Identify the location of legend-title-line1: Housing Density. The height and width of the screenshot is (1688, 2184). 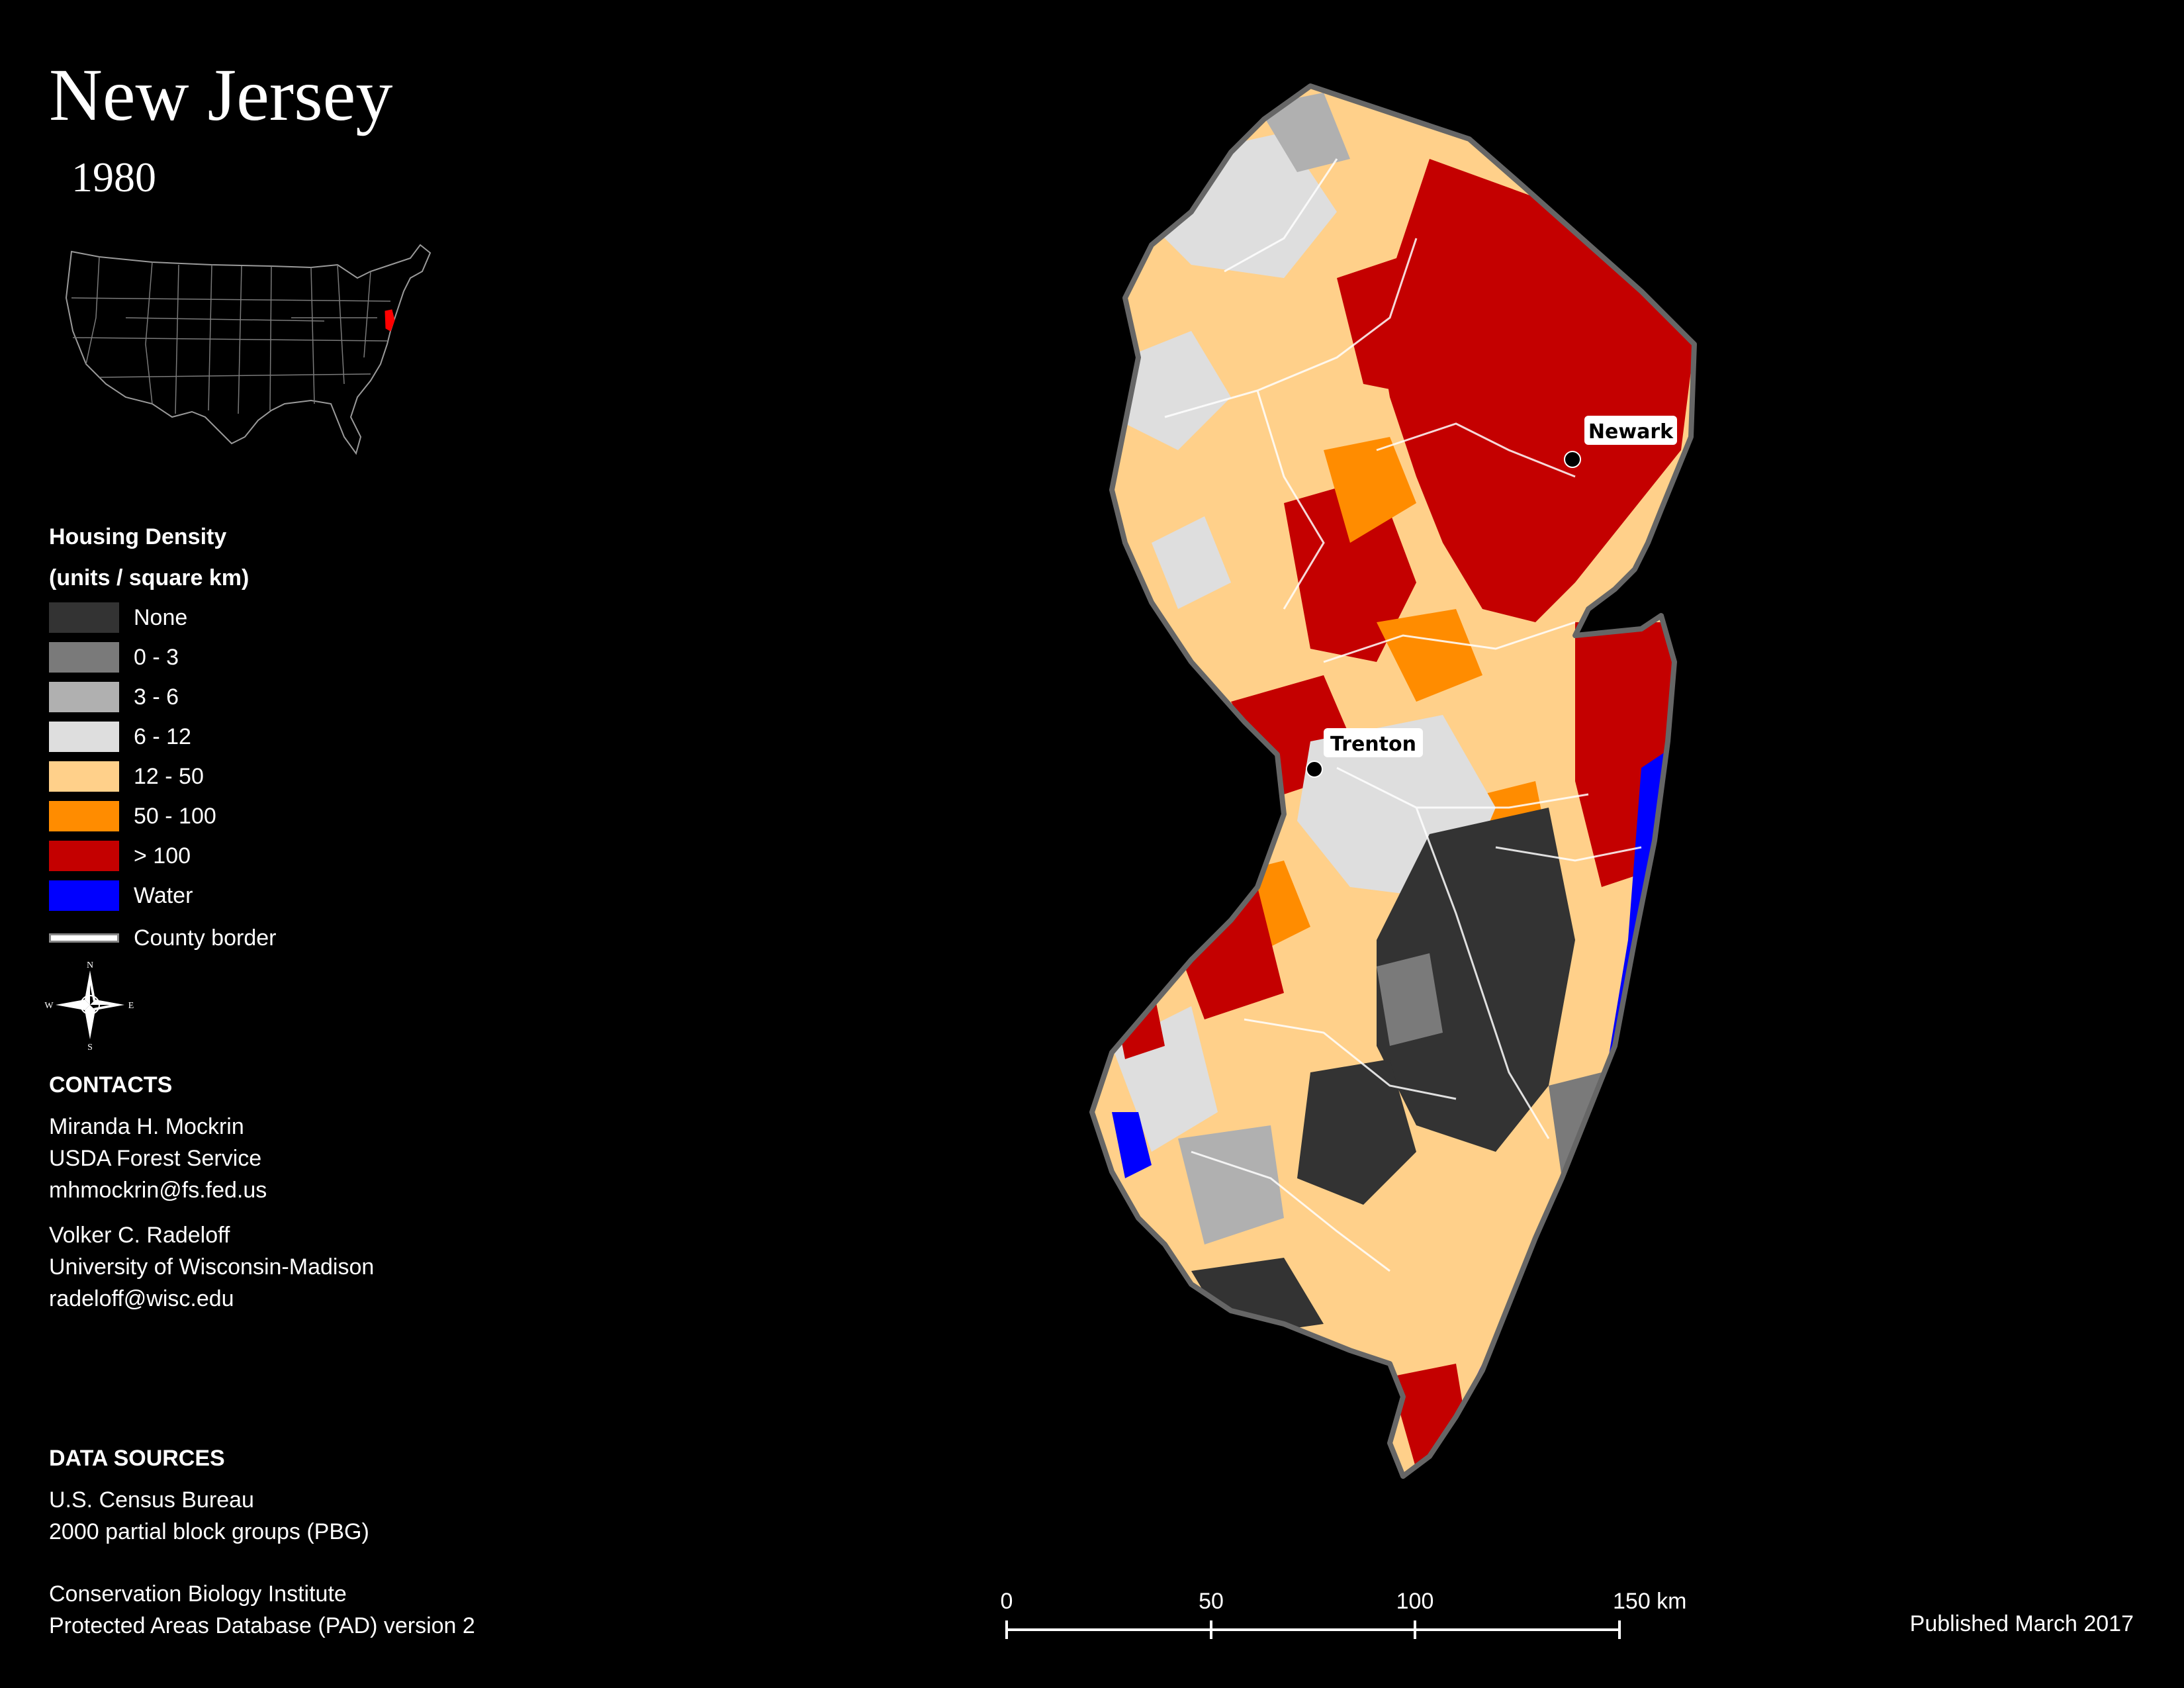
(138, 536).